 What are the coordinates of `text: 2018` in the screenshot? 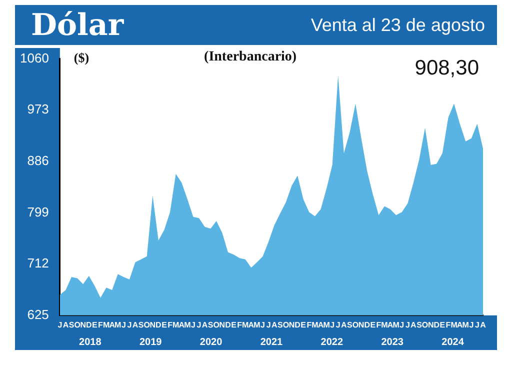 It's located at (90, 342).